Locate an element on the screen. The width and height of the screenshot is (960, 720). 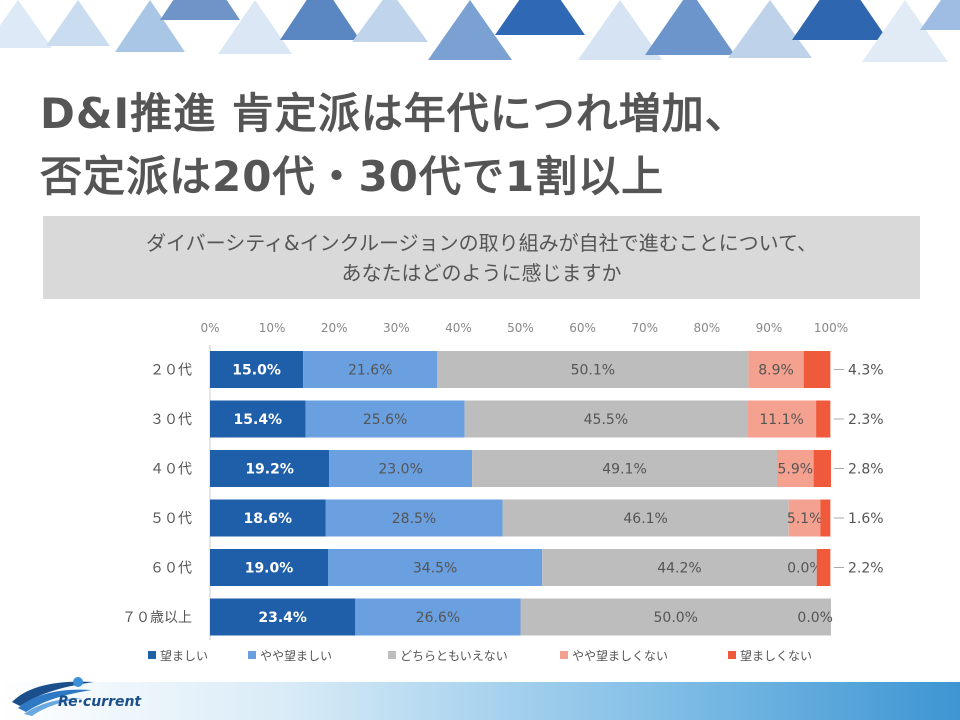
data-label: 34.5% is located at coordinates (435, 569).